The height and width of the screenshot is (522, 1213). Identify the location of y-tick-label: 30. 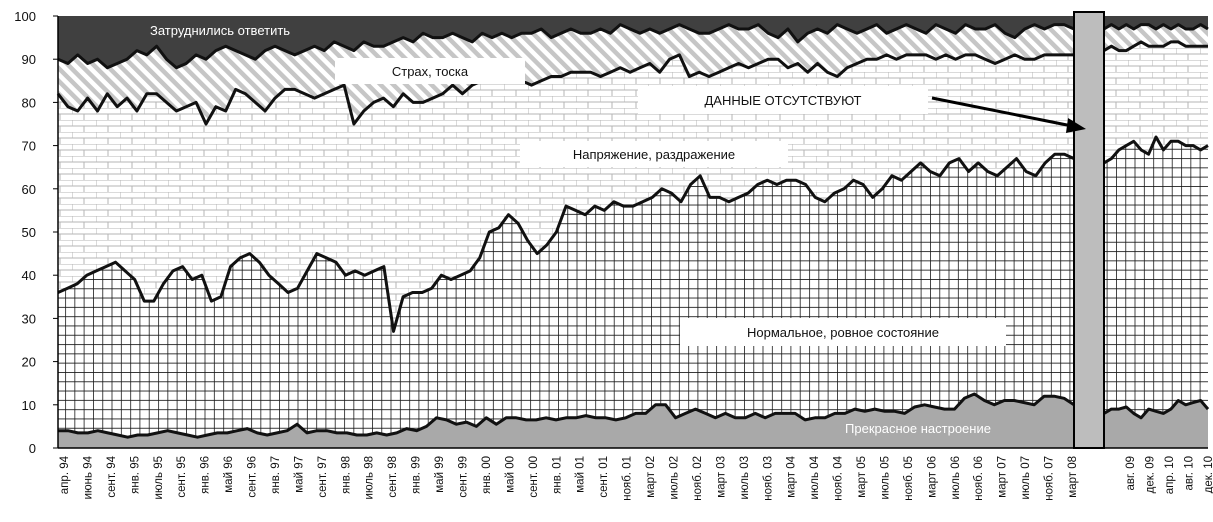
(29, 318).